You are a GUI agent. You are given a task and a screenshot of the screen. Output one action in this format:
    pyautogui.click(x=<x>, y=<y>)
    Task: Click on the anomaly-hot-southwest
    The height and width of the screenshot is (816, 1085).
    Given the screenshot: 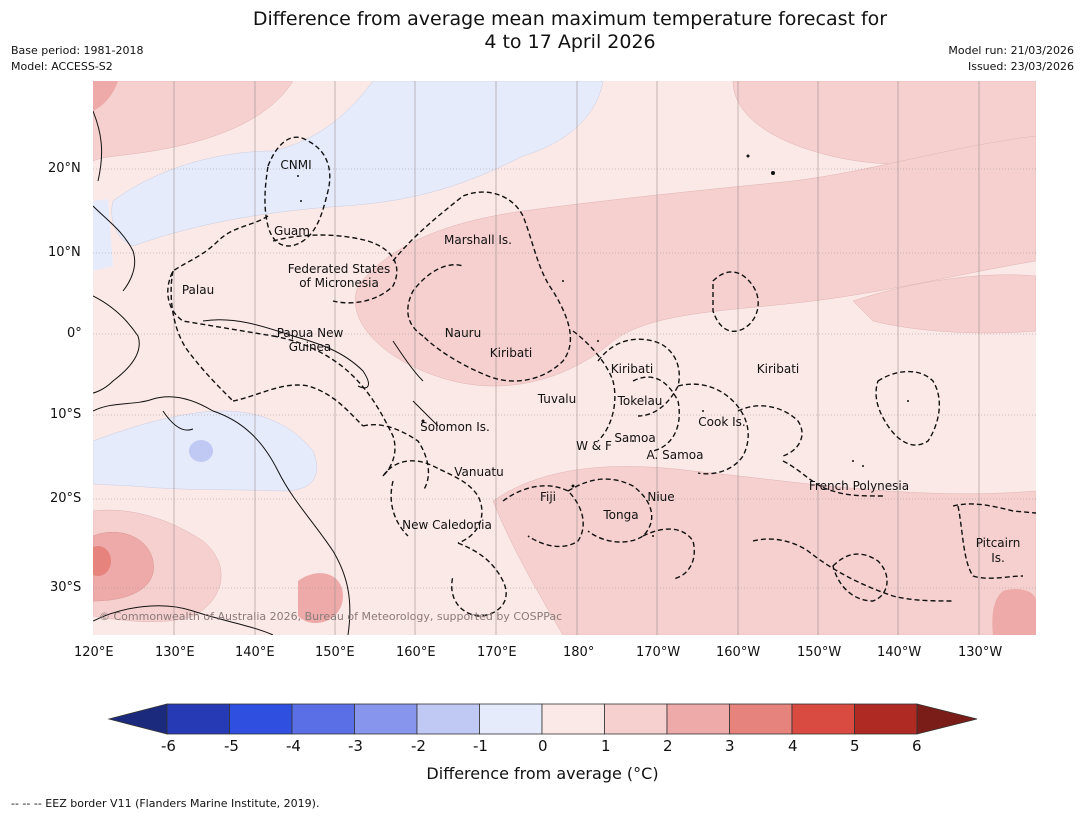 What is the action you would take?
    pyautogui.click(x=123, y=567)
    